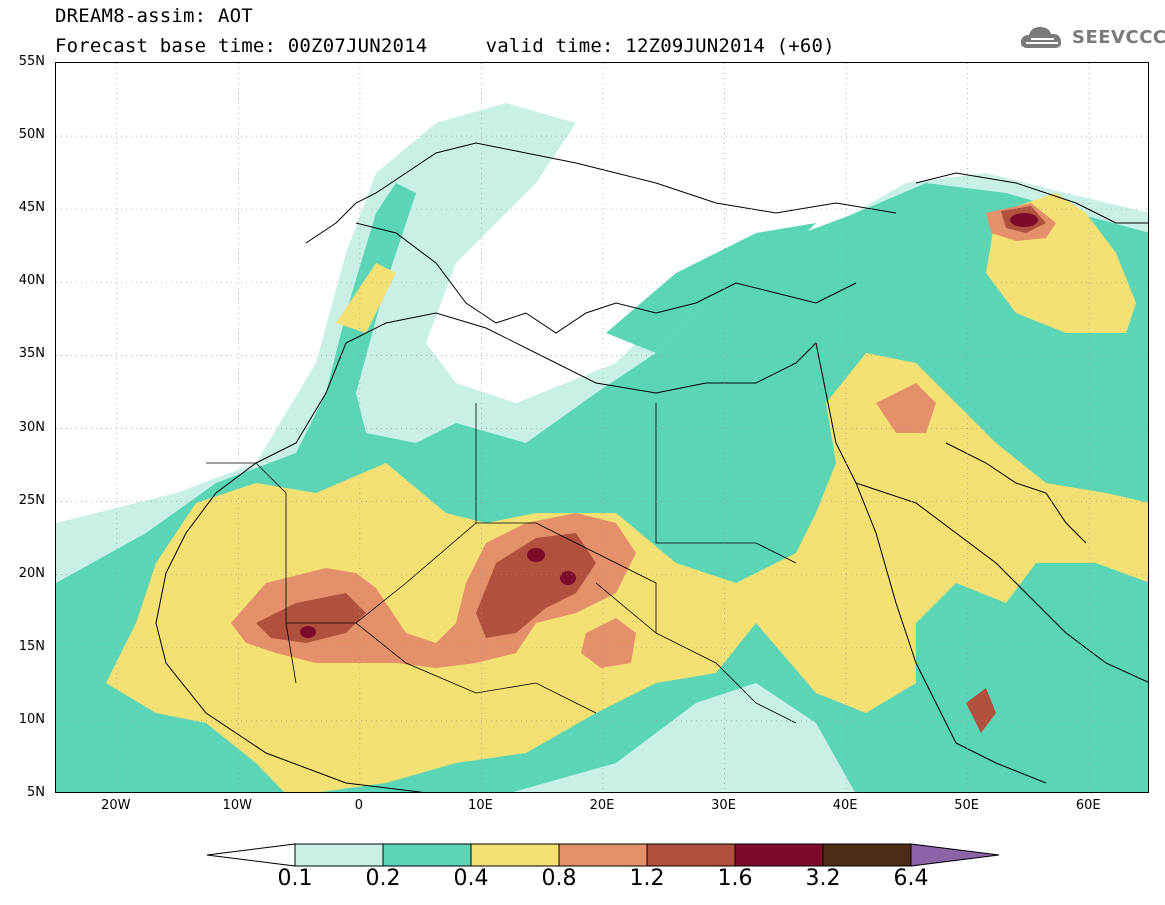 The height and width of the screenshot is (905, 1165). What do you see at coordinates (31, 208) in the screenshot?
I see `lat-tick-label: 45N` at bounding box center [31, 208].